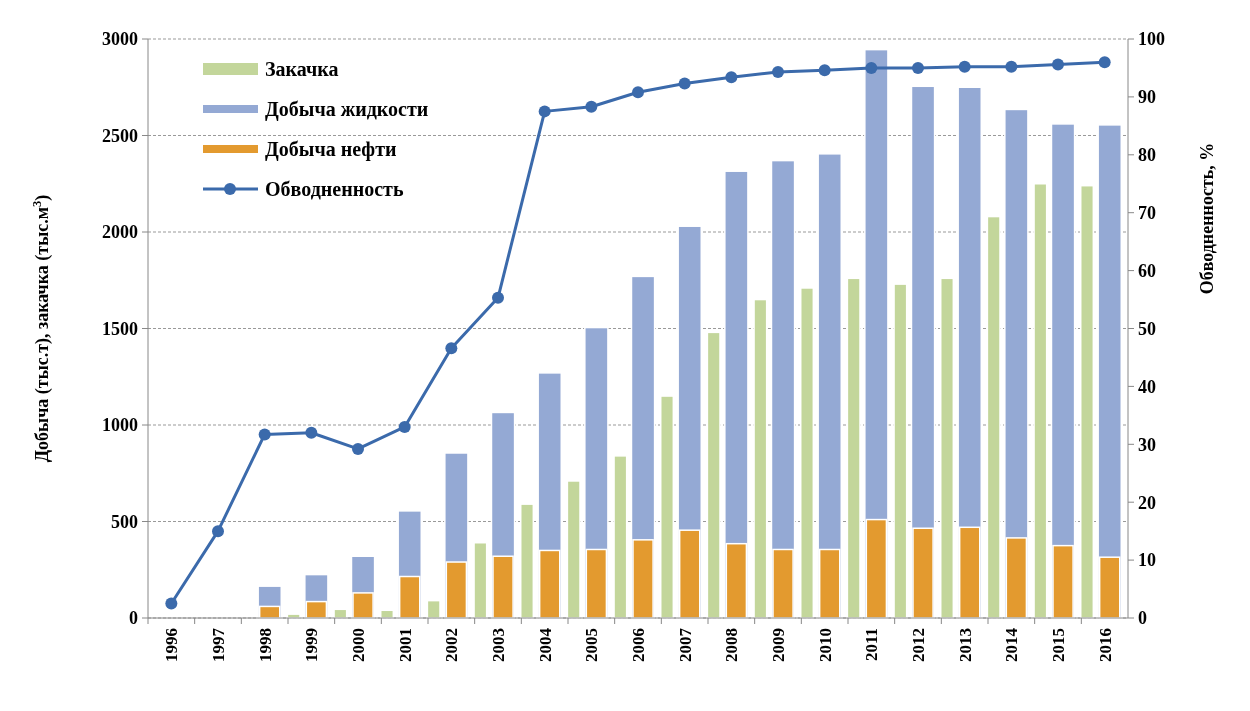 This screenshot has width=1250, height=711. What do you see at coordinates (1147, 502) in the screenshot?
I see `y2-tick-label: 20` at bounding box center [1147, 502].